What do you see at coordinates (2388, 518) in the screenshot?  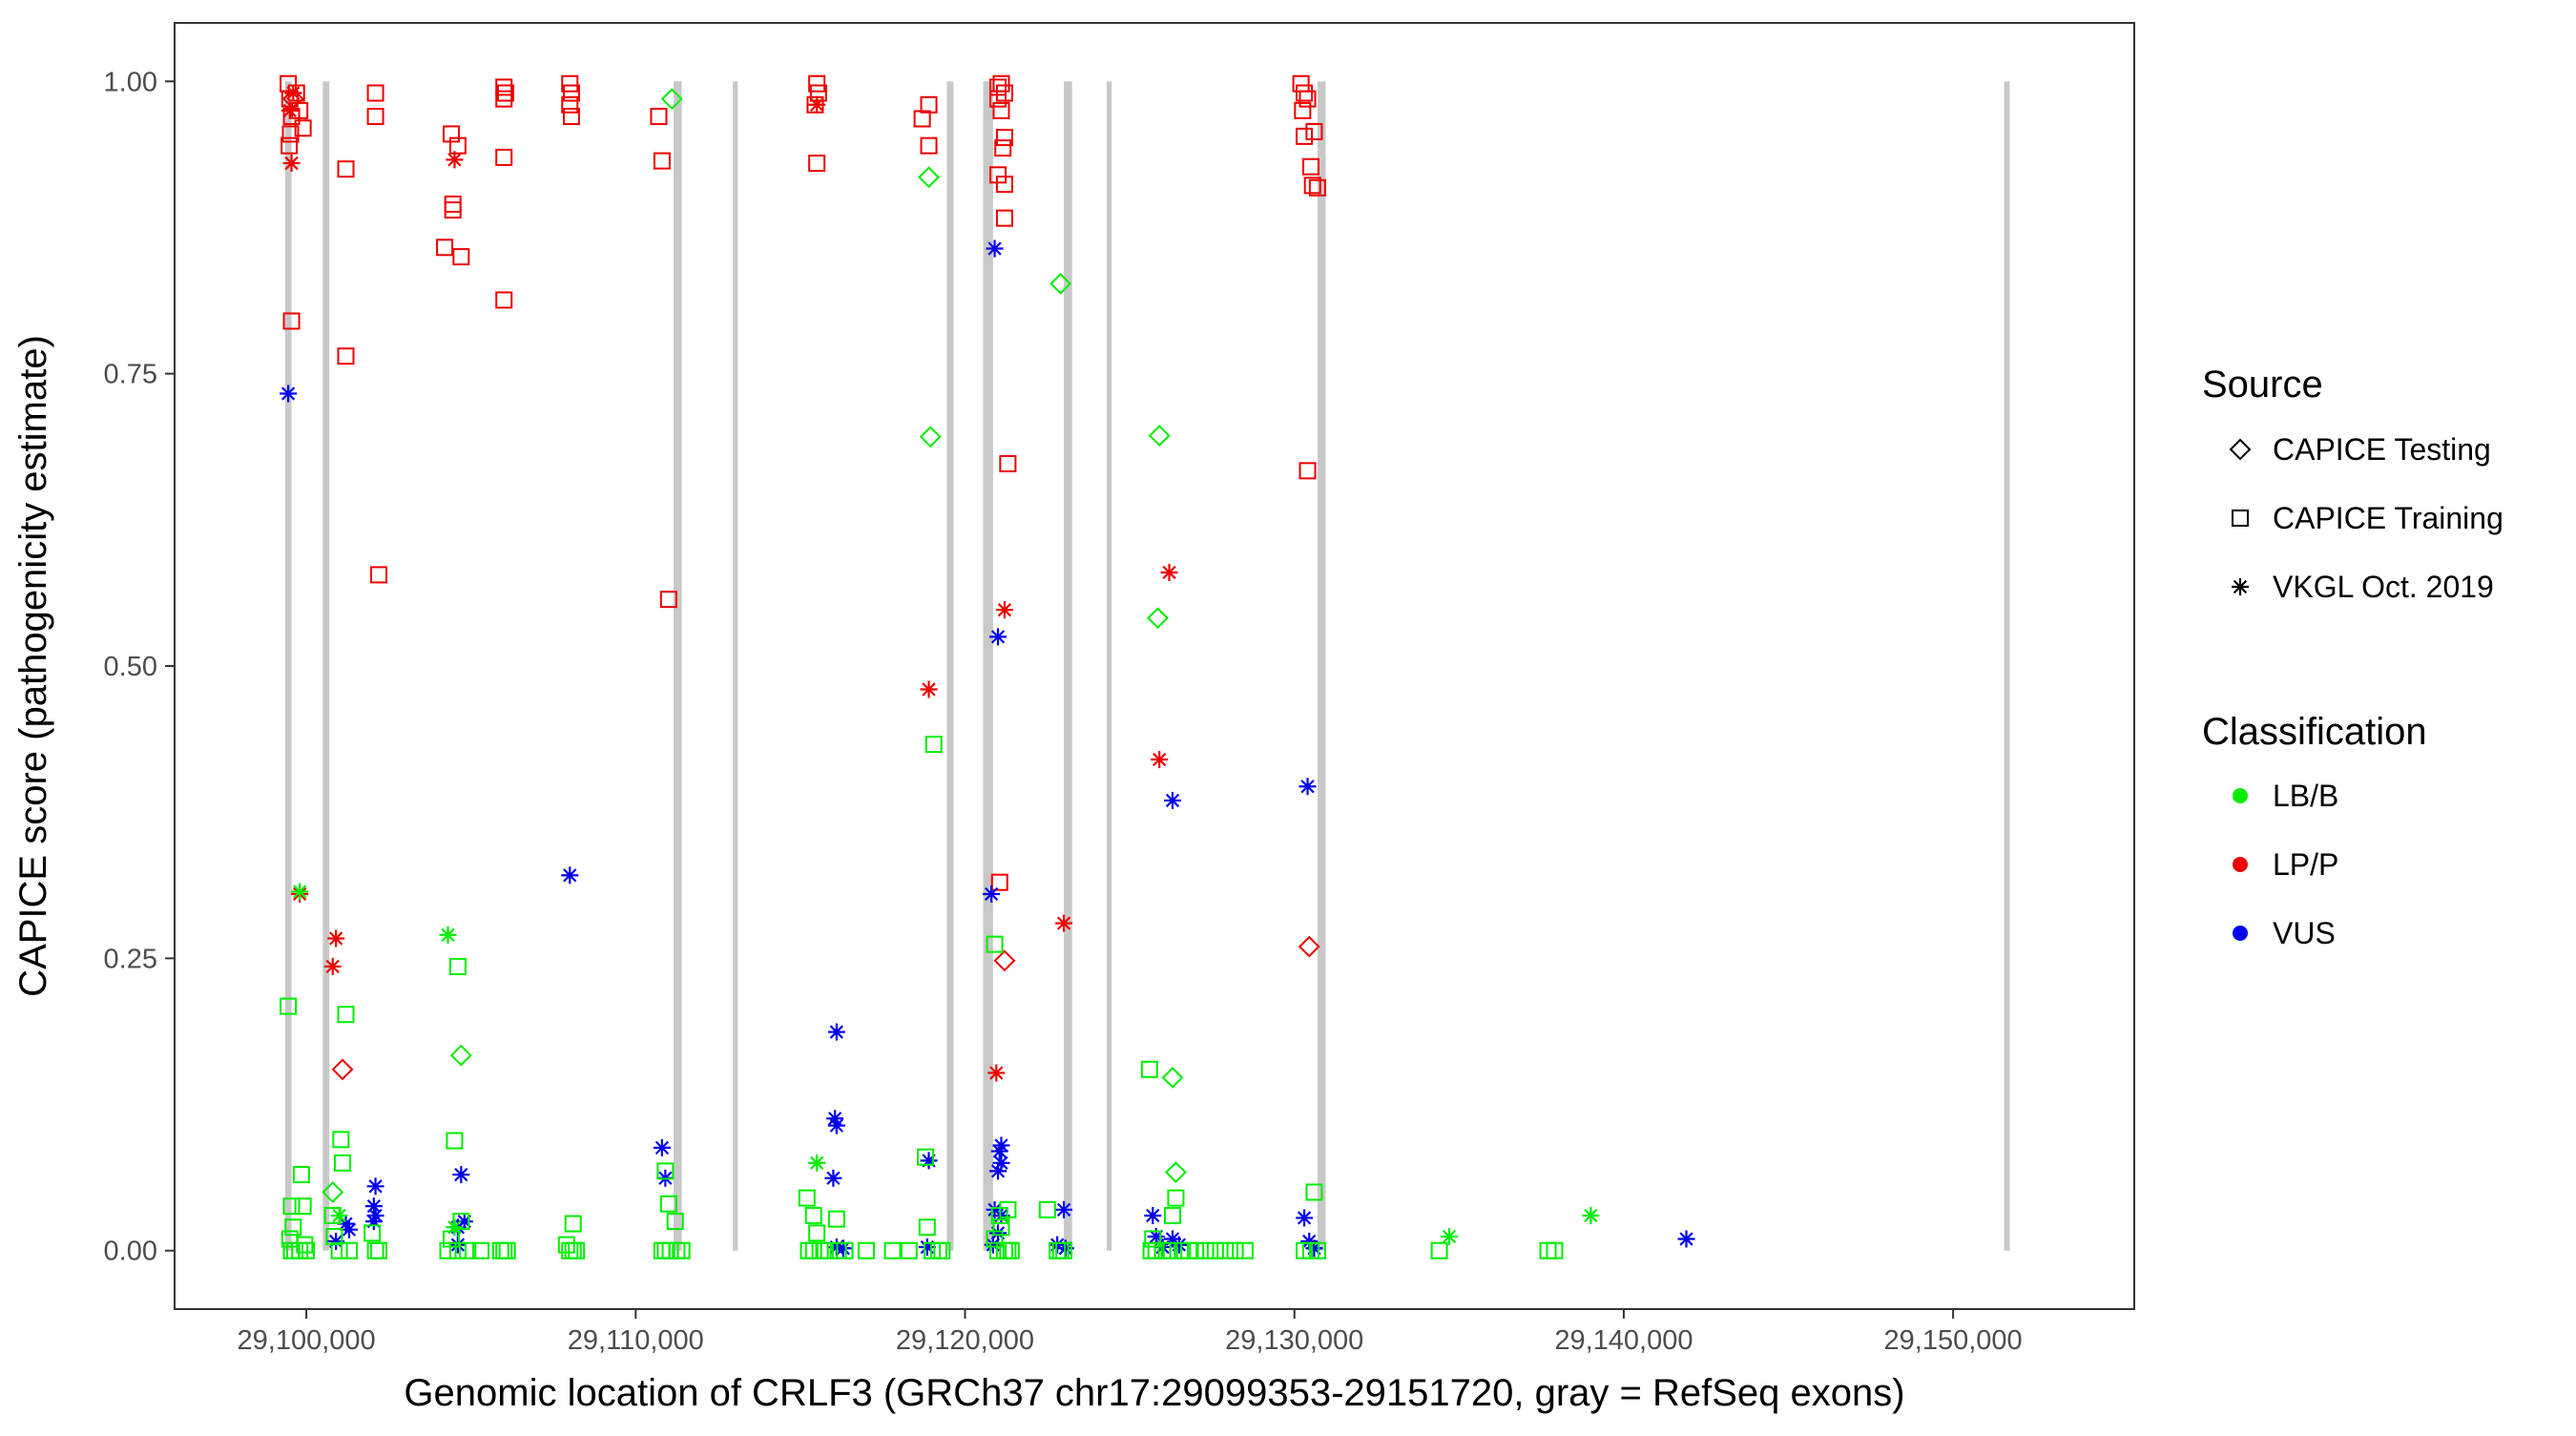 I see `legend-label: CAPICE Training` at bounding box center [2388, 518].